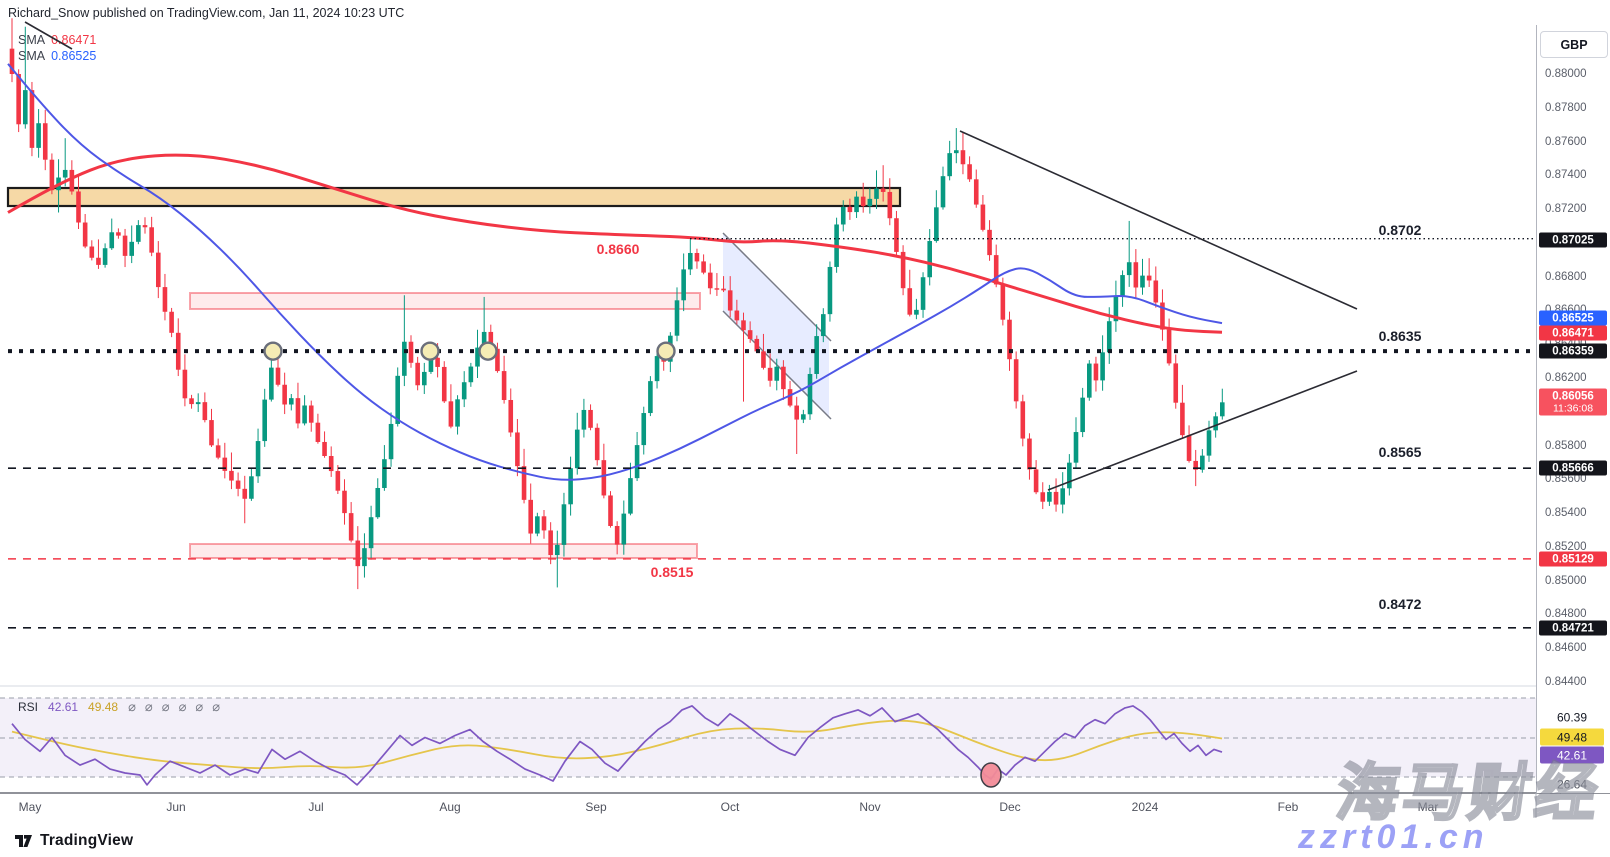 The image size is (1610, 857). Describe the element at coordinates (1145, 807) in the screenshot. I see `time-label-2024: 2024` at that location.